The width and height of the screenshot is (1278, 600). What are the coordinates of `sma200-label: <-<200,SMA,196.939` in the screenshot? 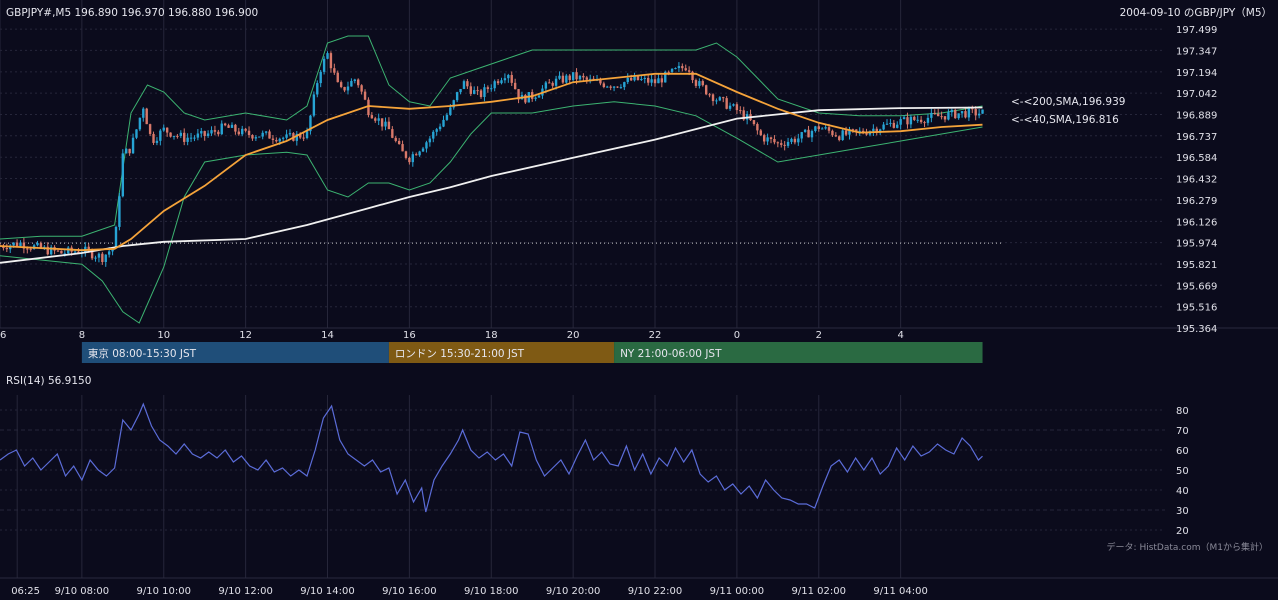 It's located at (1068, 102).